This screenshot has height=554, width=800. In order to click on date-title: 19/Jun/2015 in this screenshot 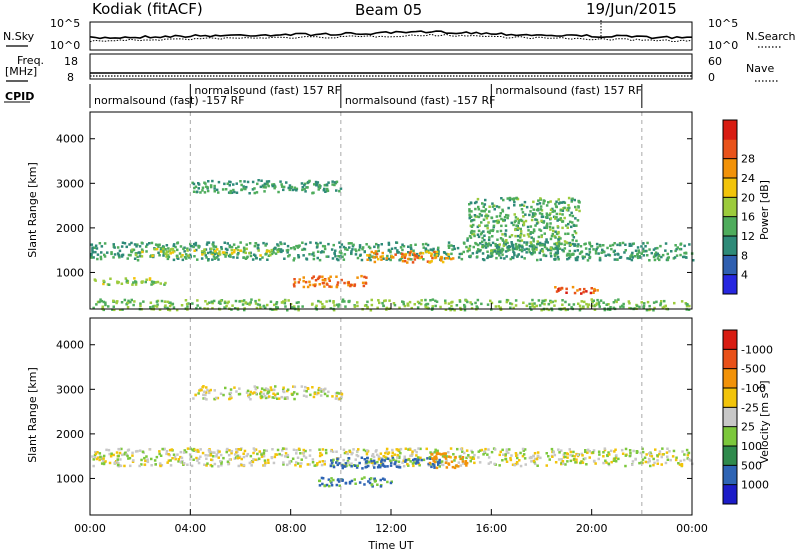, I will do `click(631, 9)`.